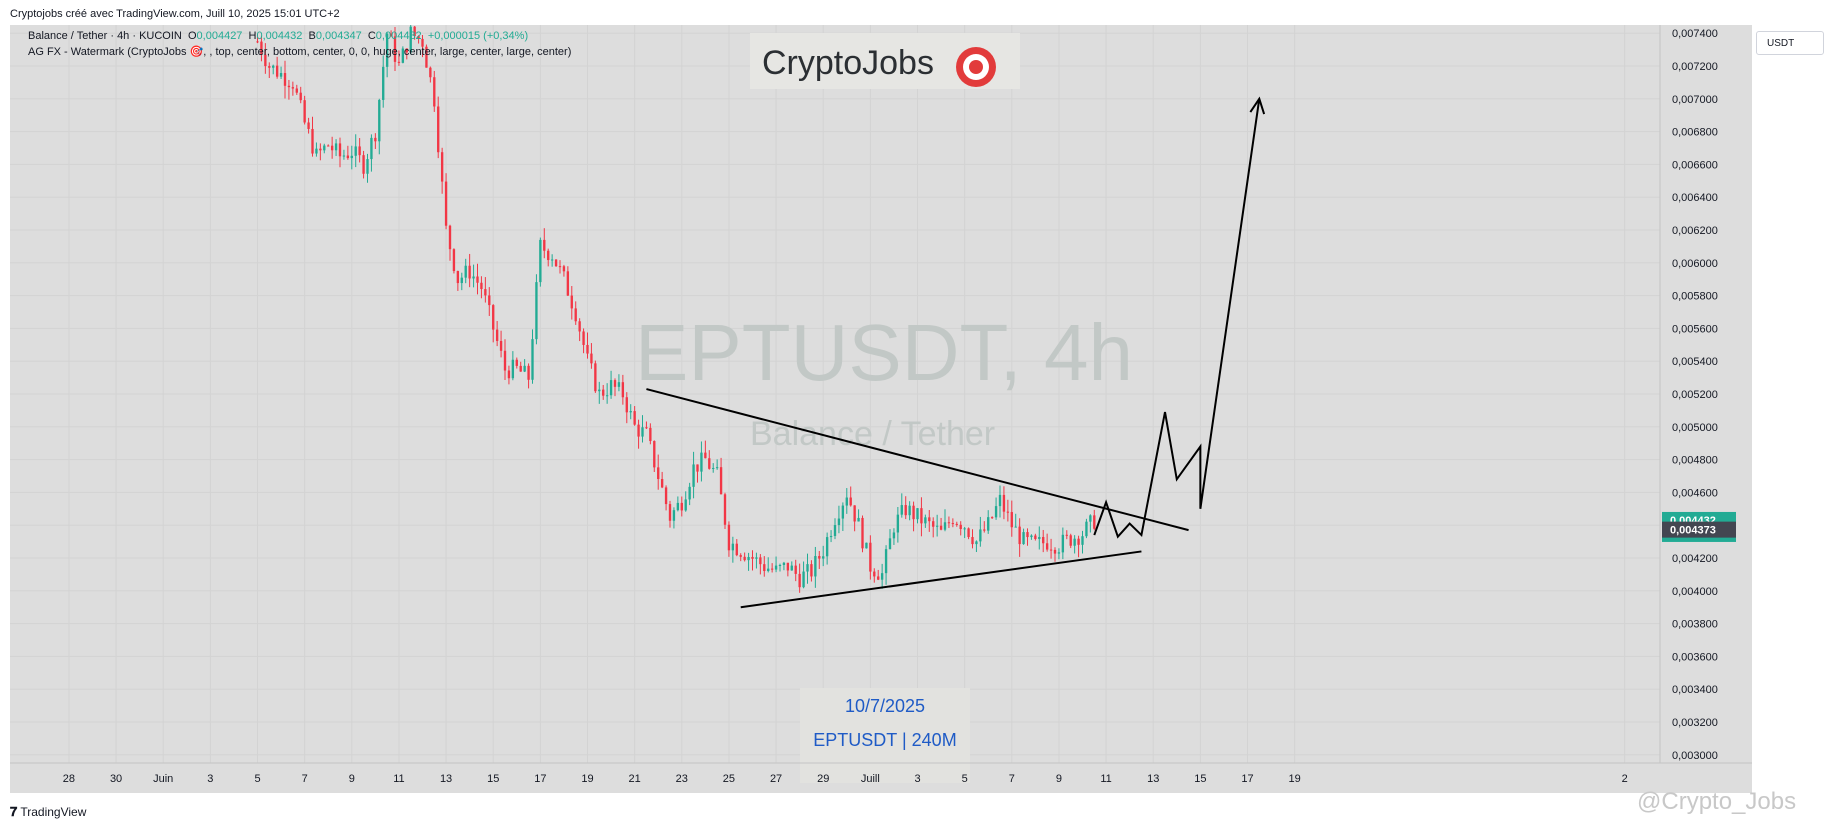 This screenshot has width=1835, height=828. Describe the element at coordinates (1695, 756) in the screenshot. I see `price-tick-label: 0,003000` at that location.